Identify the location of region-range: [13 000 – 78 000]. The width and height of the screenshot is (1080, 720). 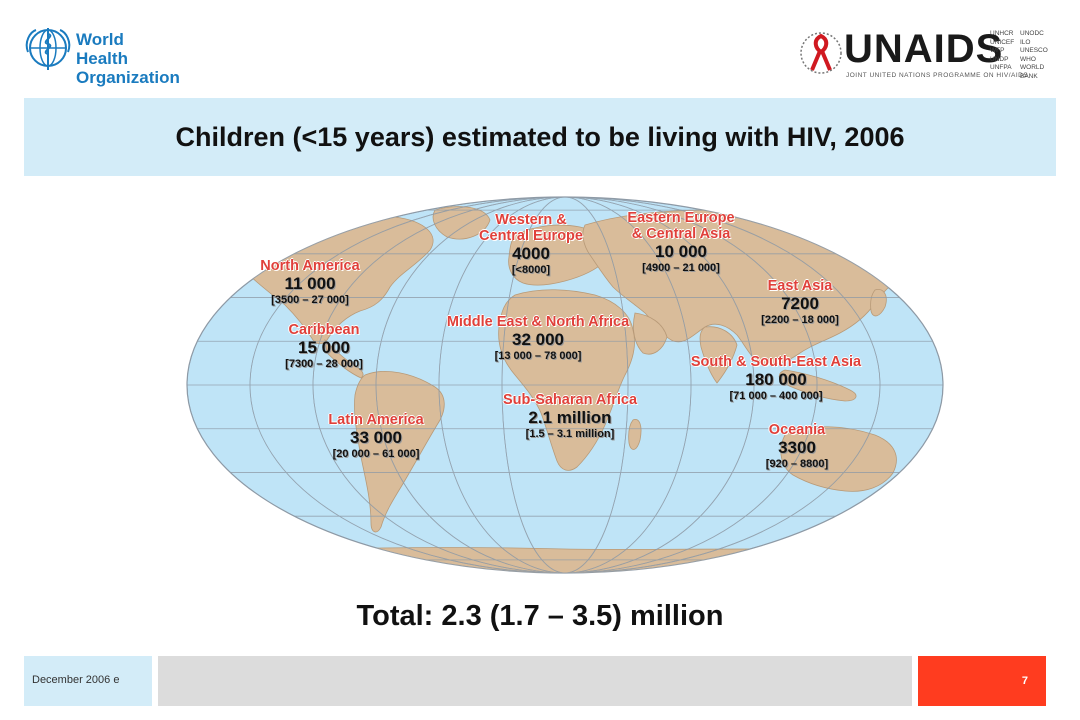
(538, 356).